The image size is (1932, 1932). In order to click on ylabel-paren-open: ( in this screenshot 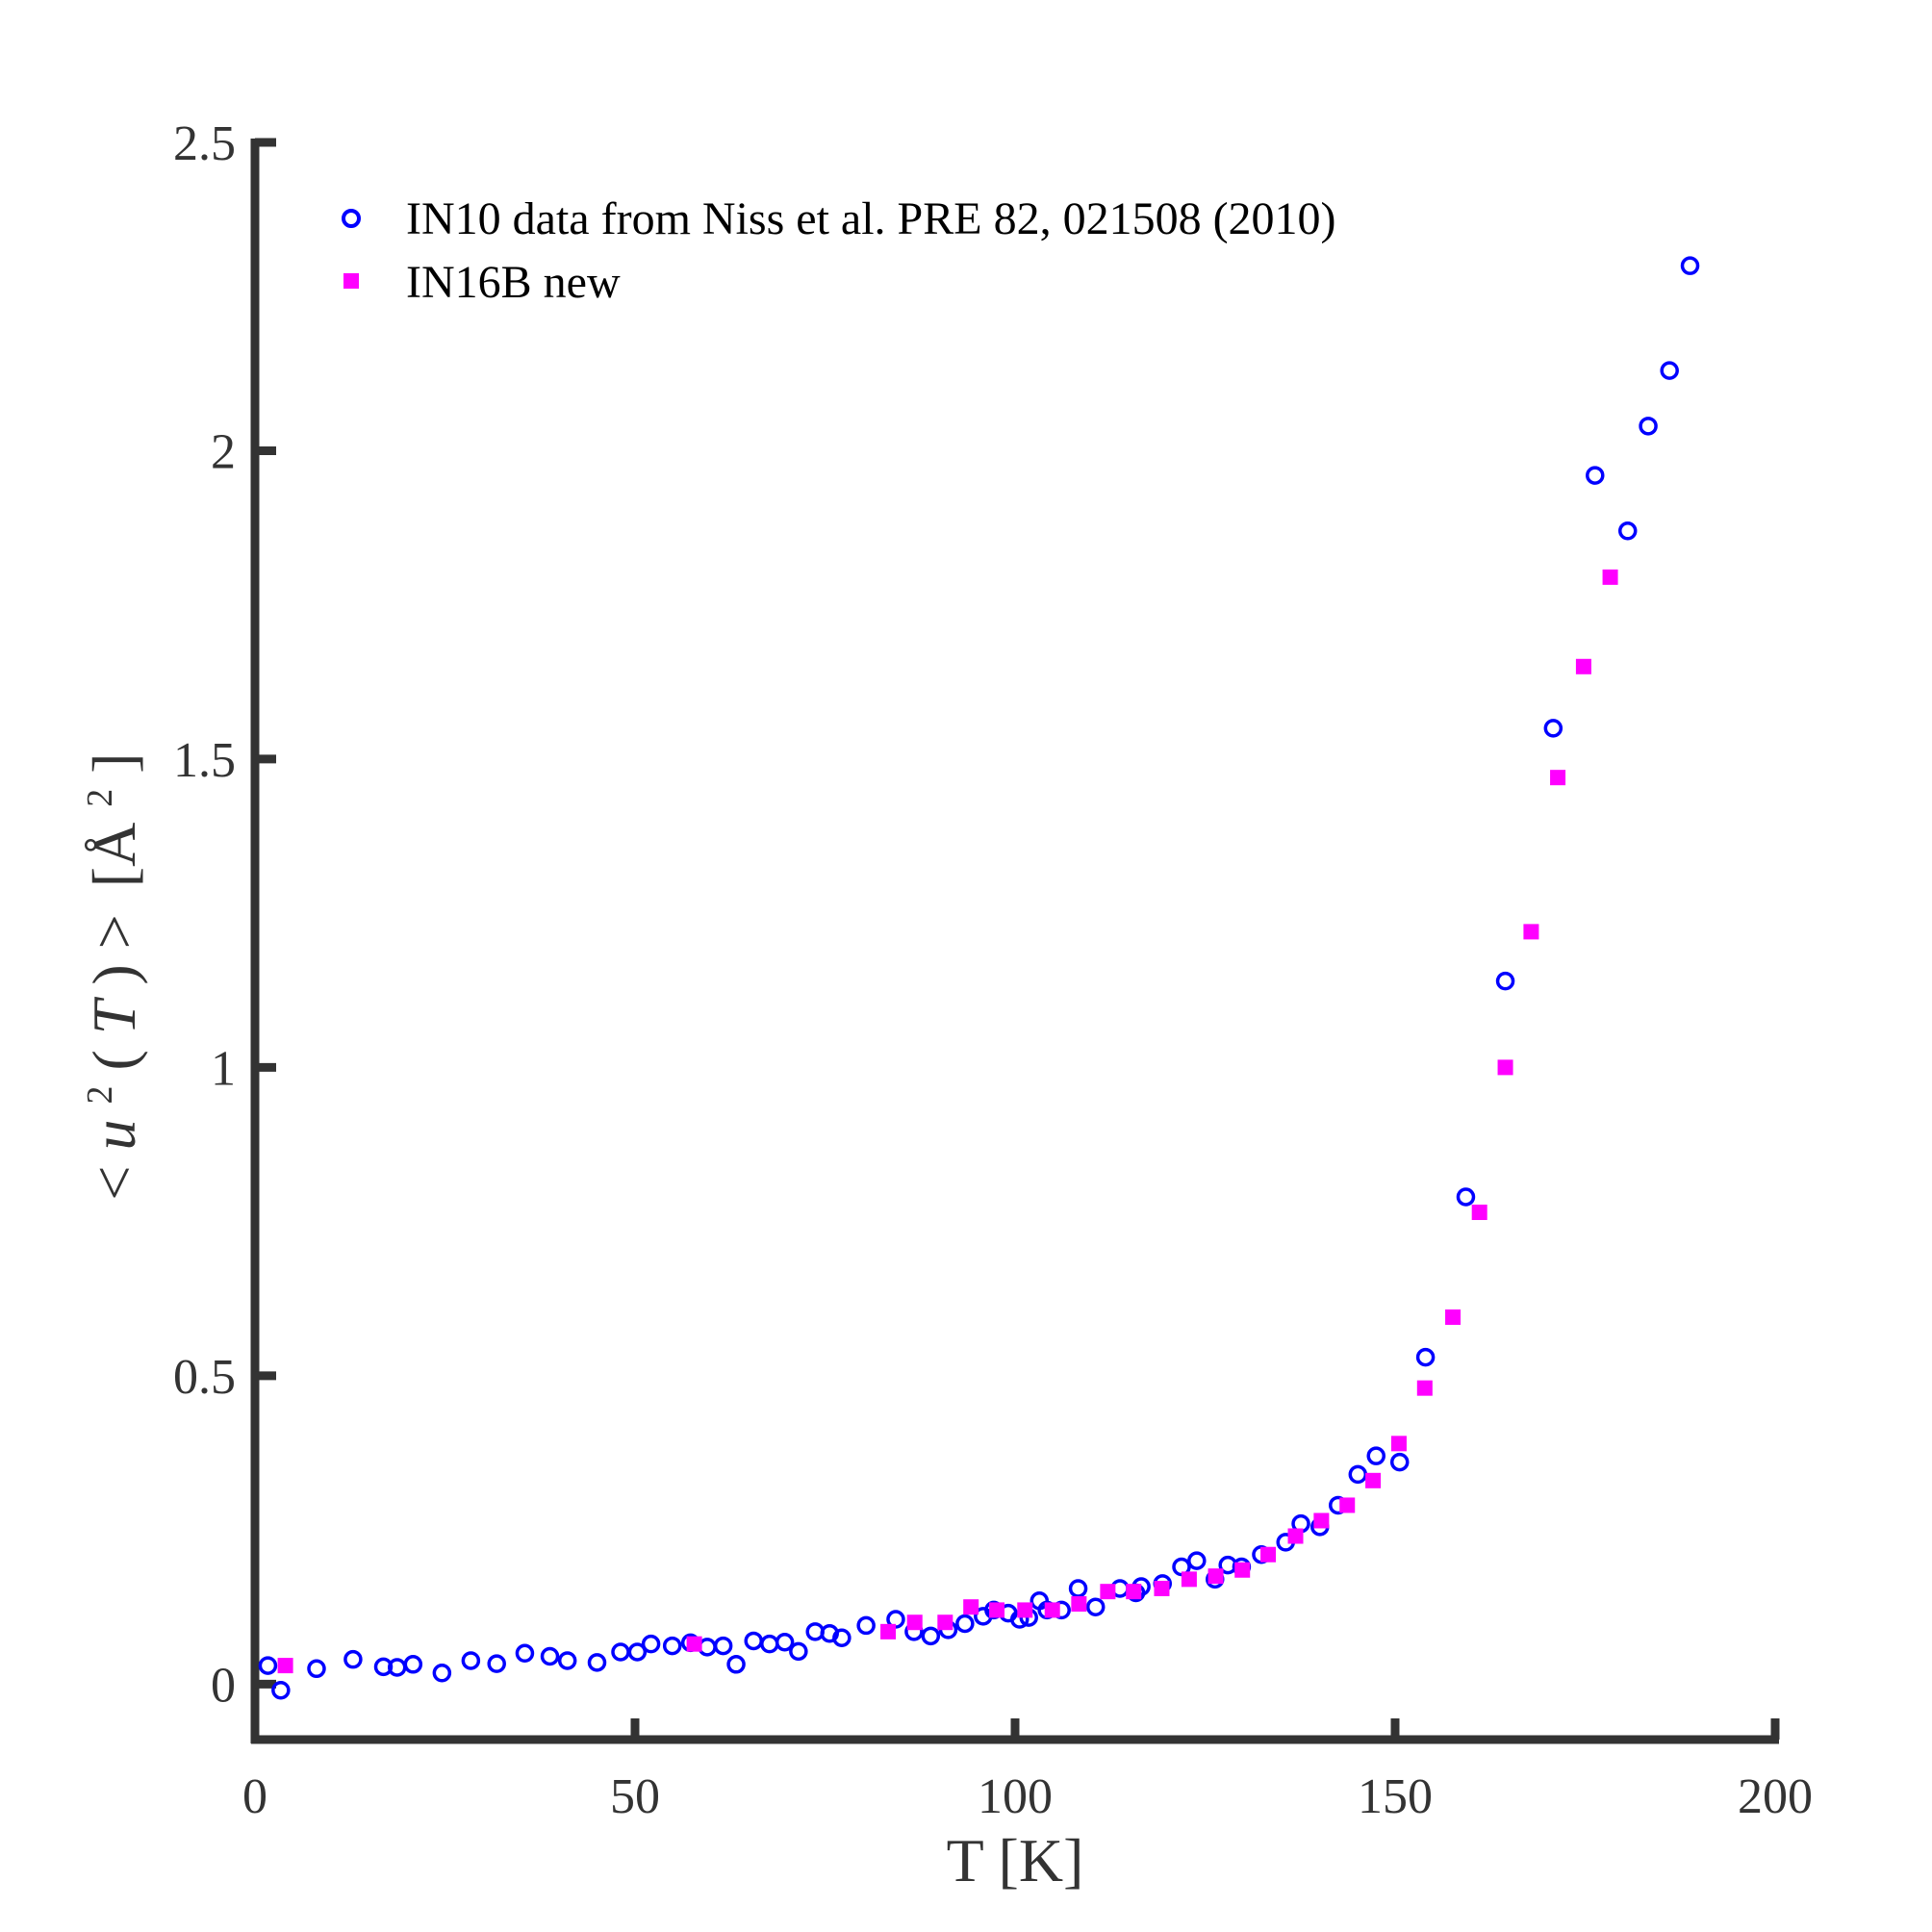, I will do `click(114, 1060)`.